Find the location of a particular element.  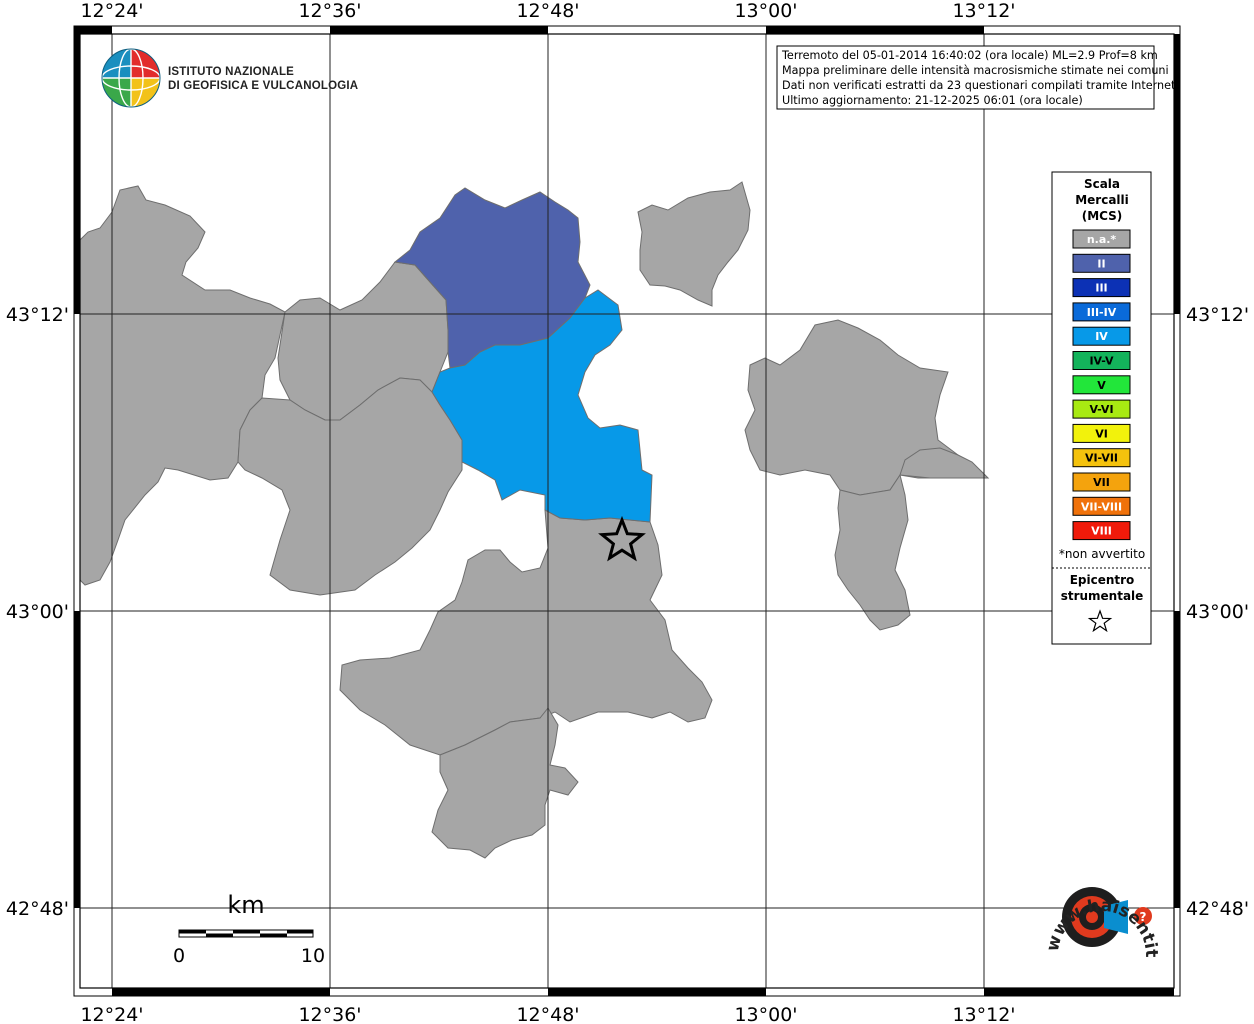

legend-label: VI-VII is located at coordinates (1101, 458).